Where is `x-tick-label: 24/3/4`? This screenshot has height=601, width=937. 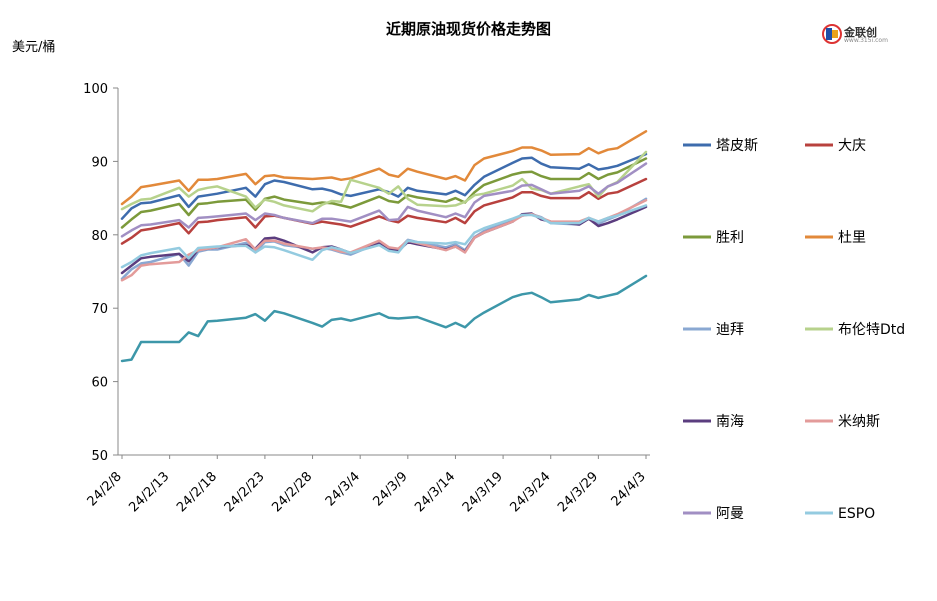
x-tick-label: 24/3/4 is located at coordinates (343, 489).